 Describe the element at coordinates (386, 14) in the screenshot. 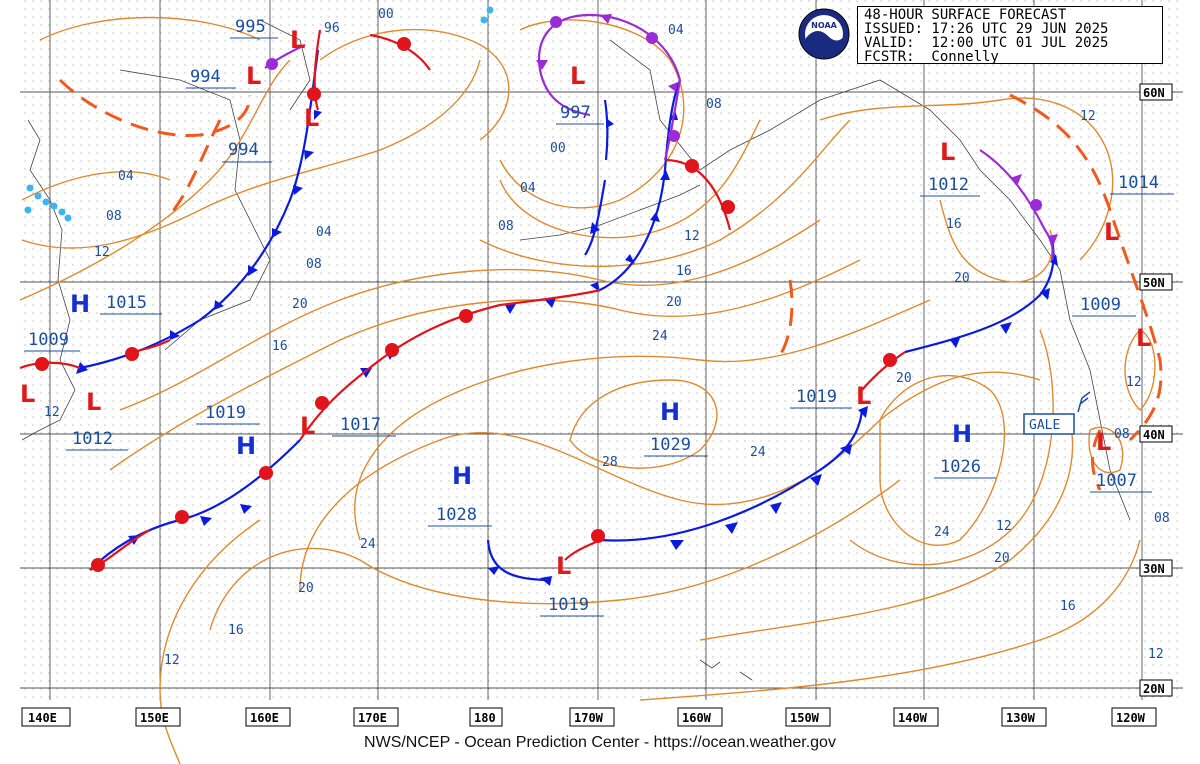

I see `isobar-label: 00` at that location.